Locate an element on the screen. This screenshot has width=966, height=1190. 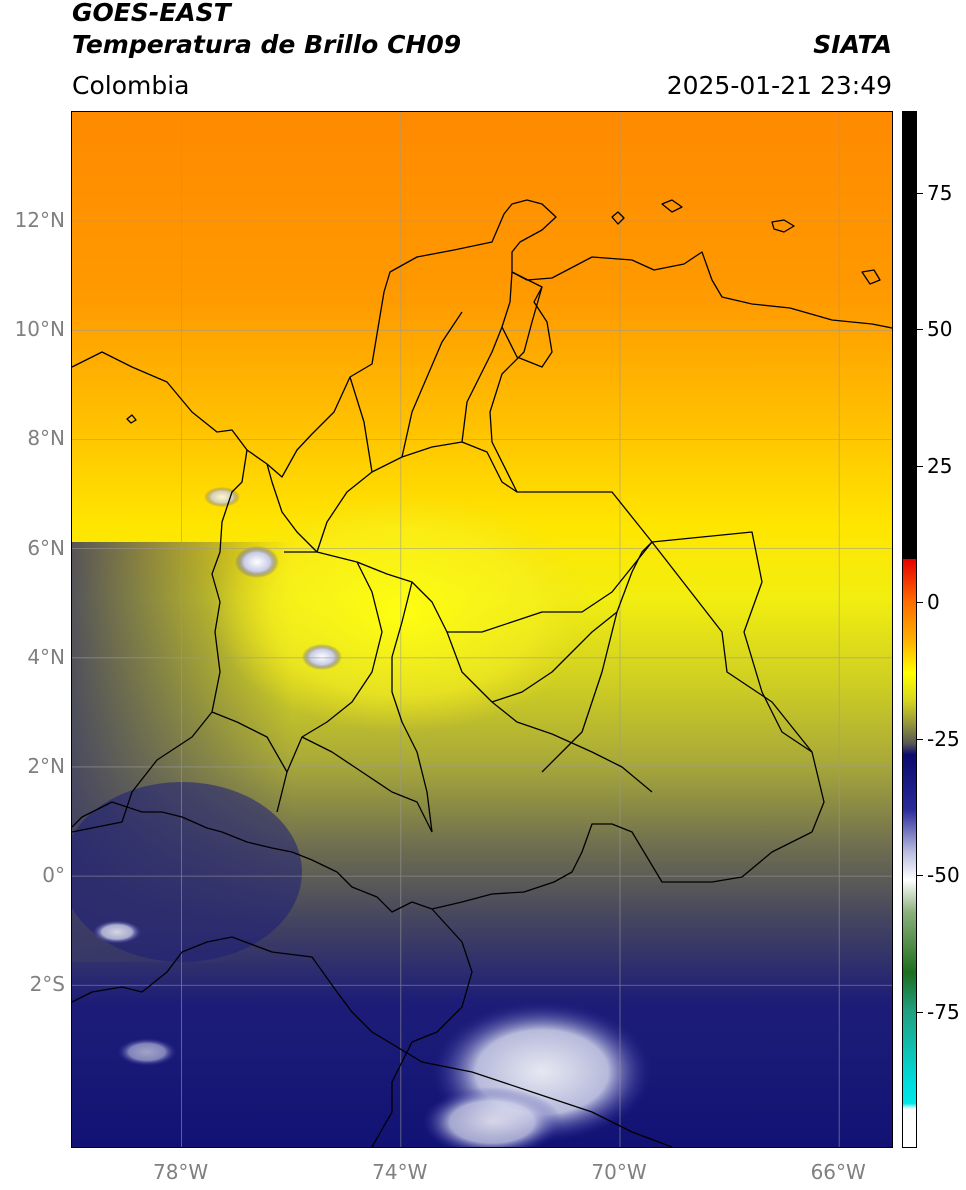
peru-brazil-border is located at coordinates (422, 1027).